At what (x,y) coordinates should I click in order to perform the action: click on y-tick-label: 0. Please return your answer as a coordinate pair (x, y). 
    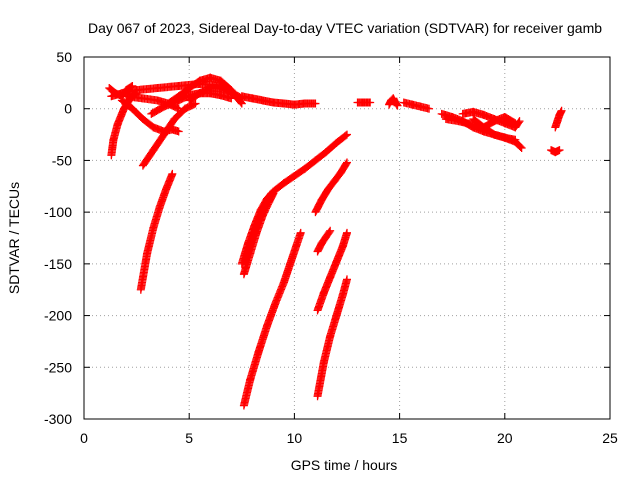
    Looking at the image, I should click on (68, 109).